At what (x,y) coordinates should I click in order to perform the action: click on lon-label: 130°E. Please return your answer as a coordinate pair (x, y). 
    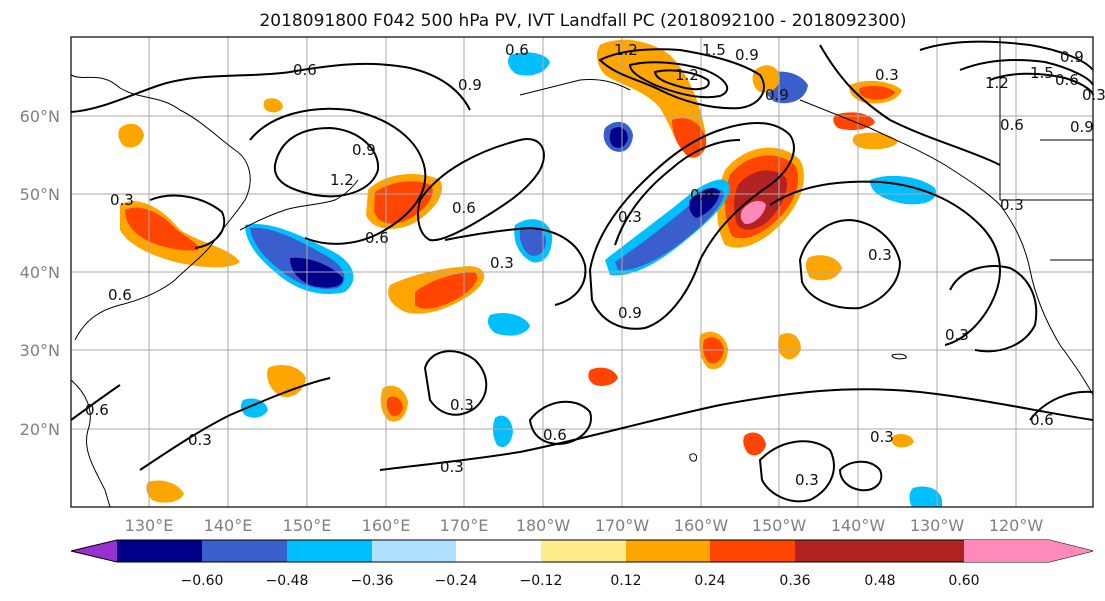
    Looking at the image, I should click on (149, 525).